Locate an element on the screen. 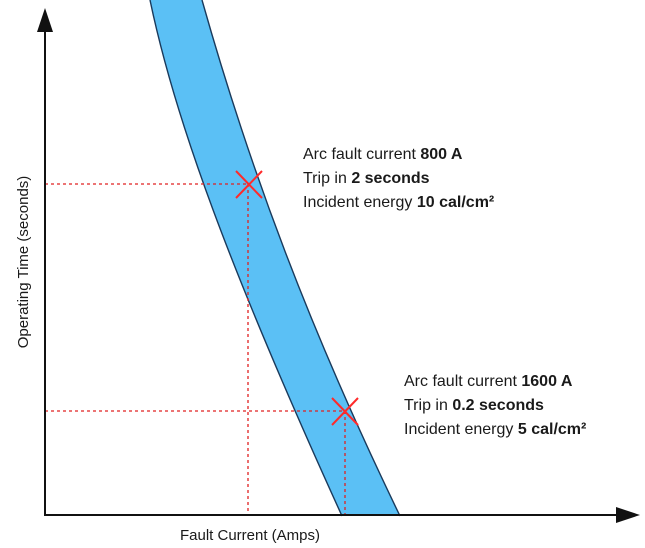 The height and width of the screenshot is (548, 645). annotation-point1-line1: Arc fault current 800 A is located at coordinates (383, 154).